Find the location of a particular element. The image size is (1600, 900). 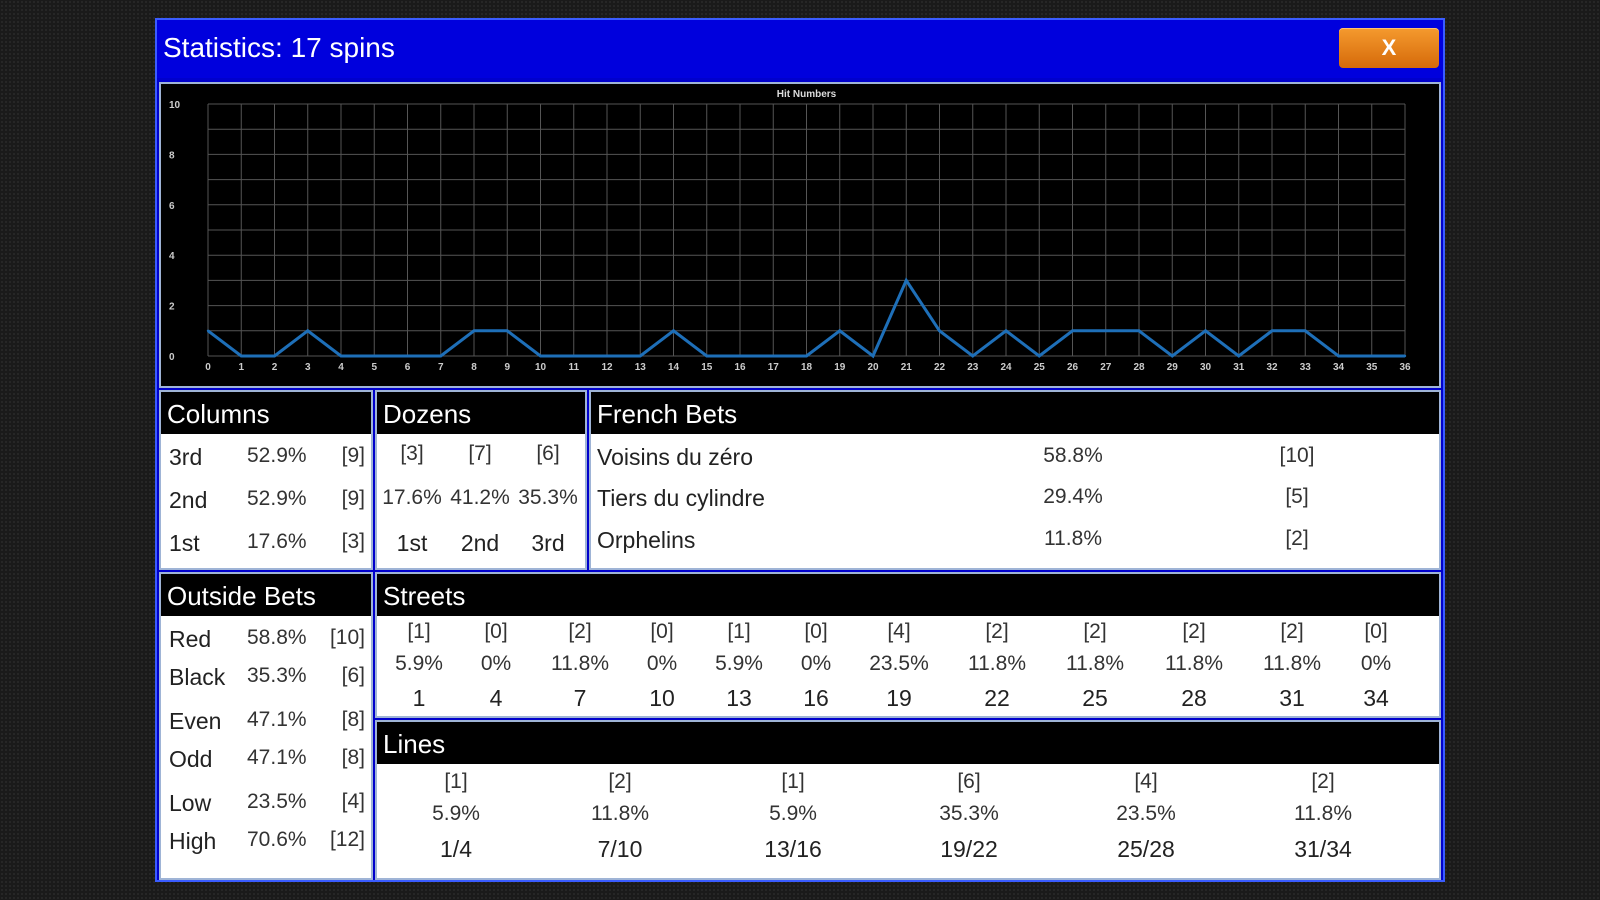

street-count: [4] is located at coordinates (899, 631).